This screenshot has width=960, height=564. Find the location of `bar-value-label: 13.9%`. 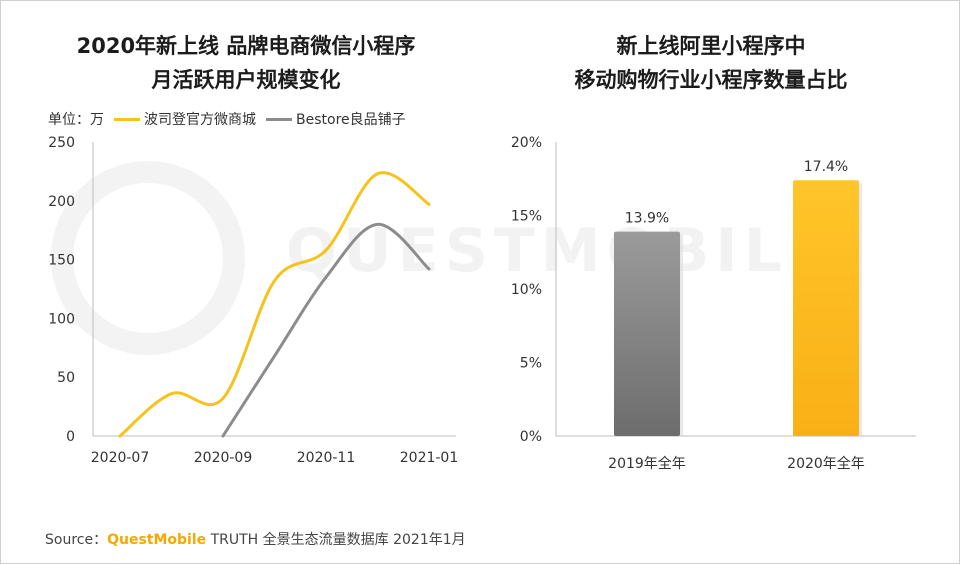

bar-value-label: 13.9% is located at coordinates (647, 219).